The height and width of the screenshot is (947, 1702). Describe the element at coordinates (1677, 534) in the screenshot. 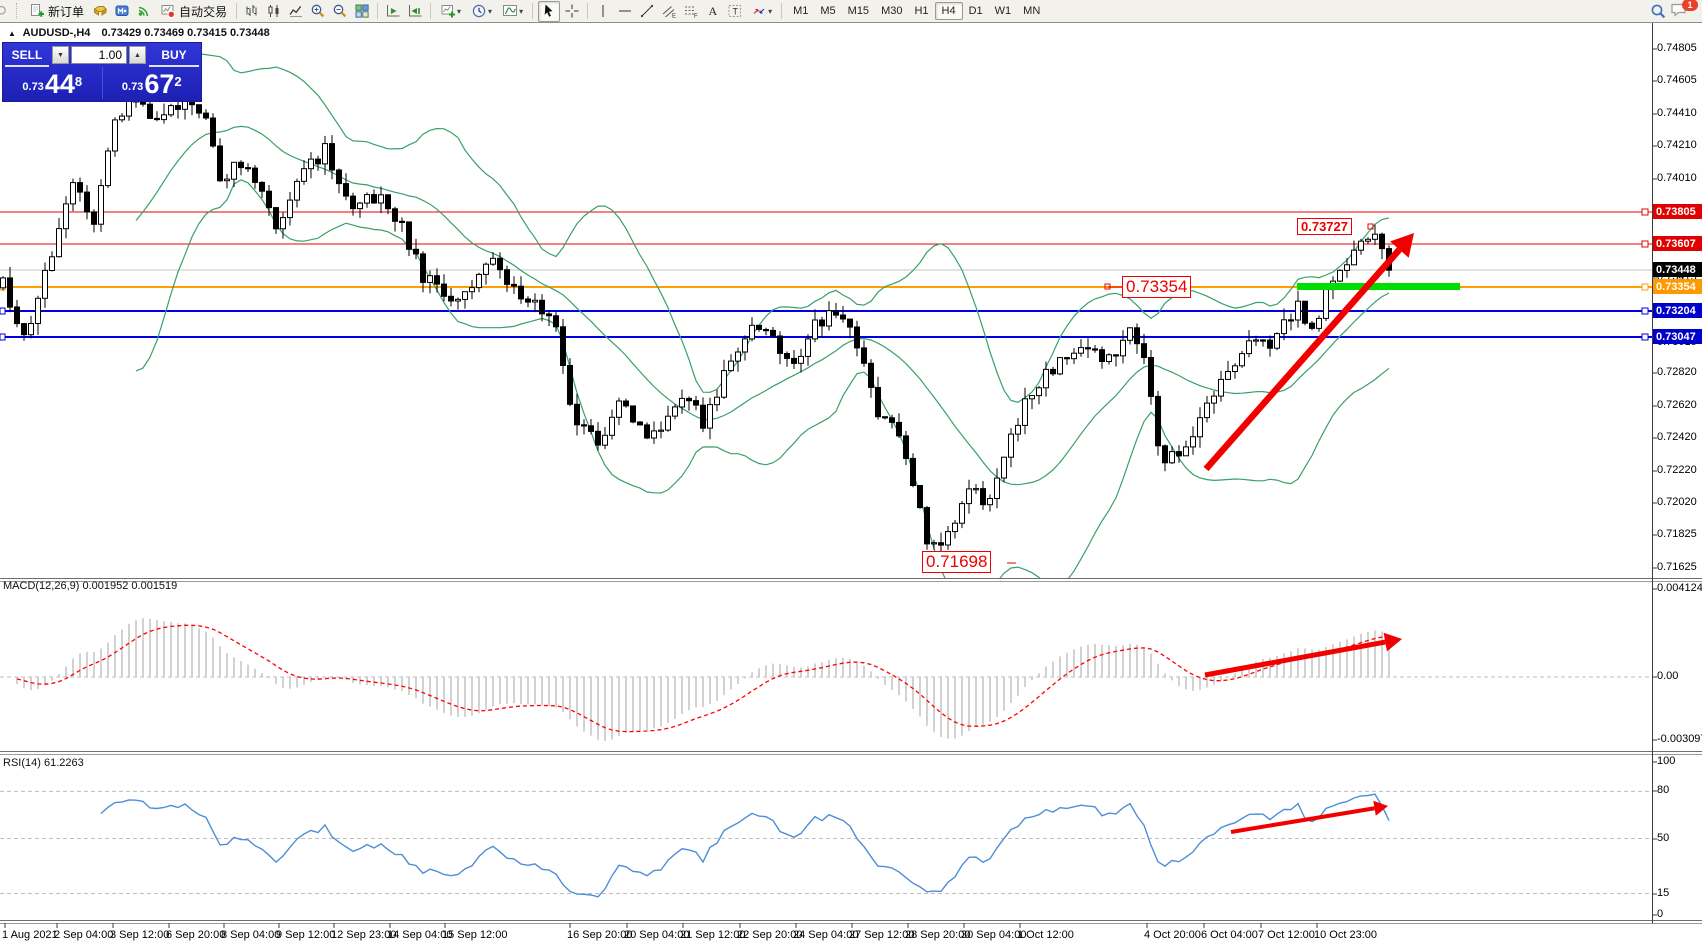

I see `price-tick-0.71825: 0.71825` at that location.